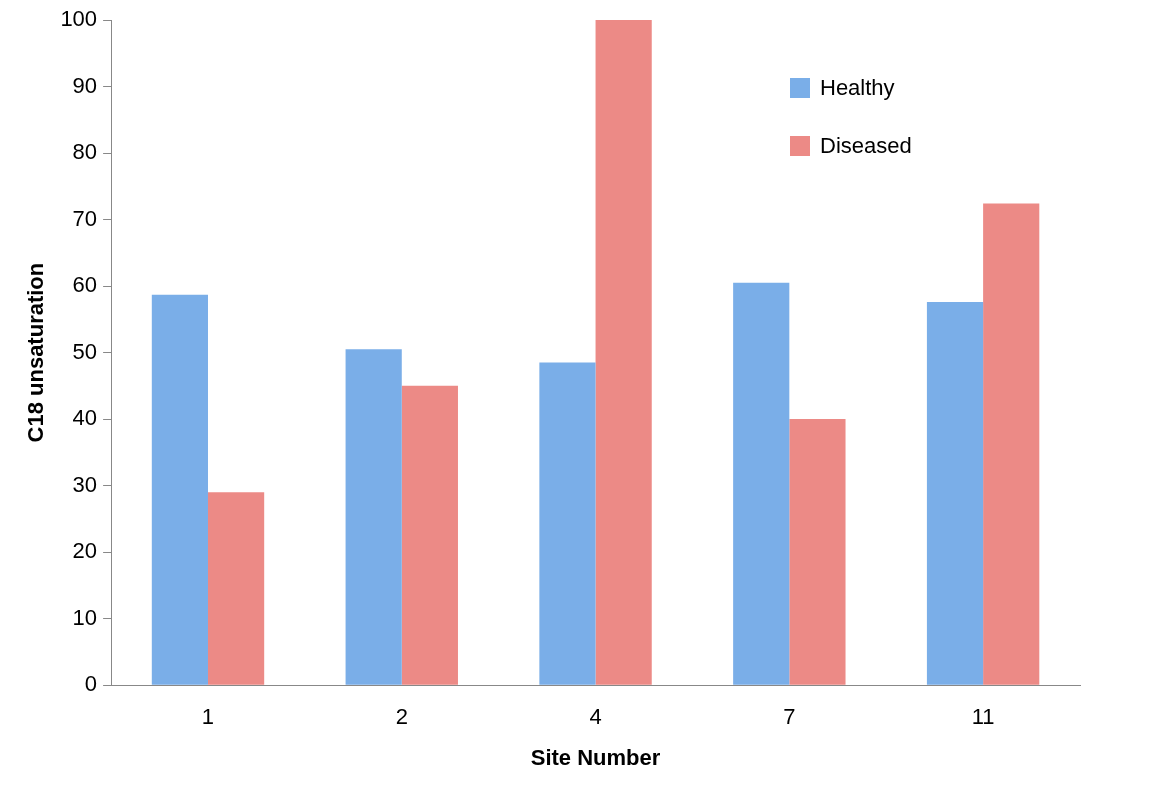  Describe the element at coordinates (85, 85) in the screenshot. I see `y-tick-label: 90` at that location.